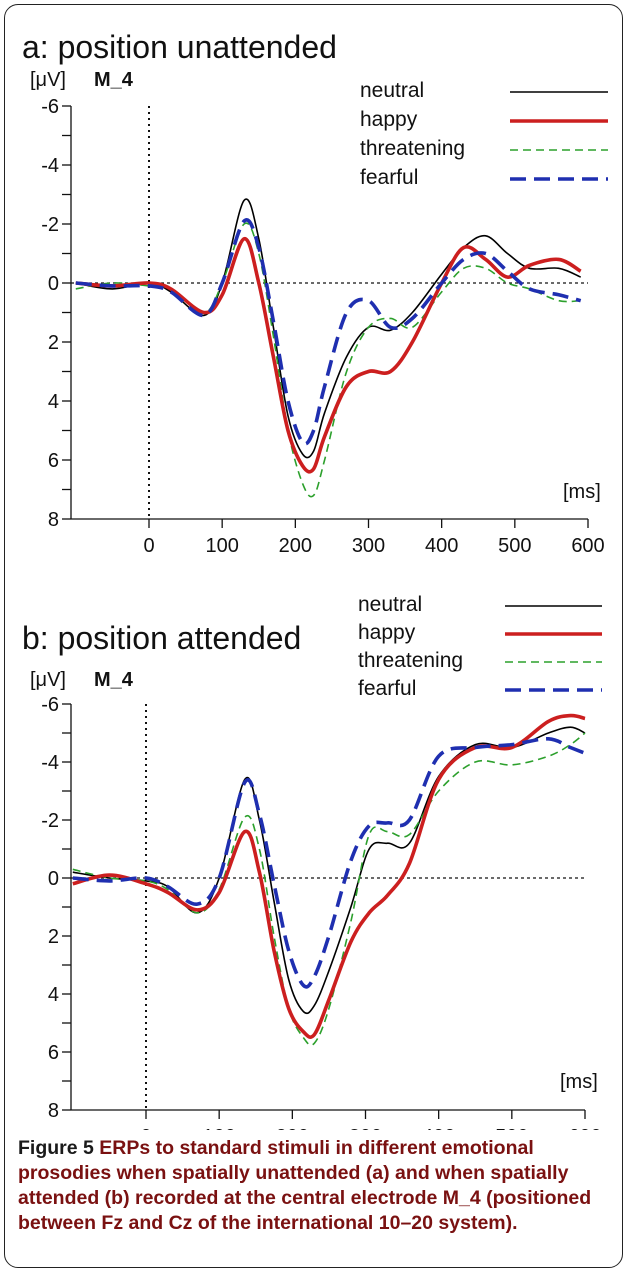  What do you see at coordinates (56, 1148) in the screenshot?
I see `caption-label: Figure 5` at bounding box center [56, 1148].